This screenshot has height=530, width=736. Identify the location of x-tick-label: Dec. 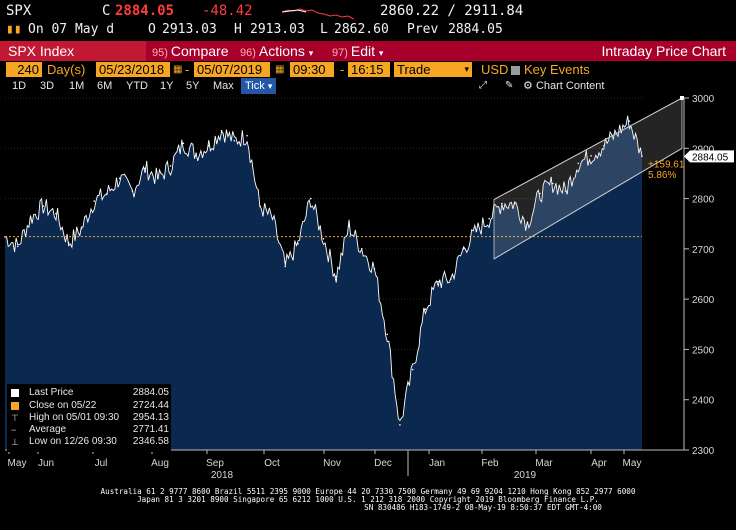
(383, 463).